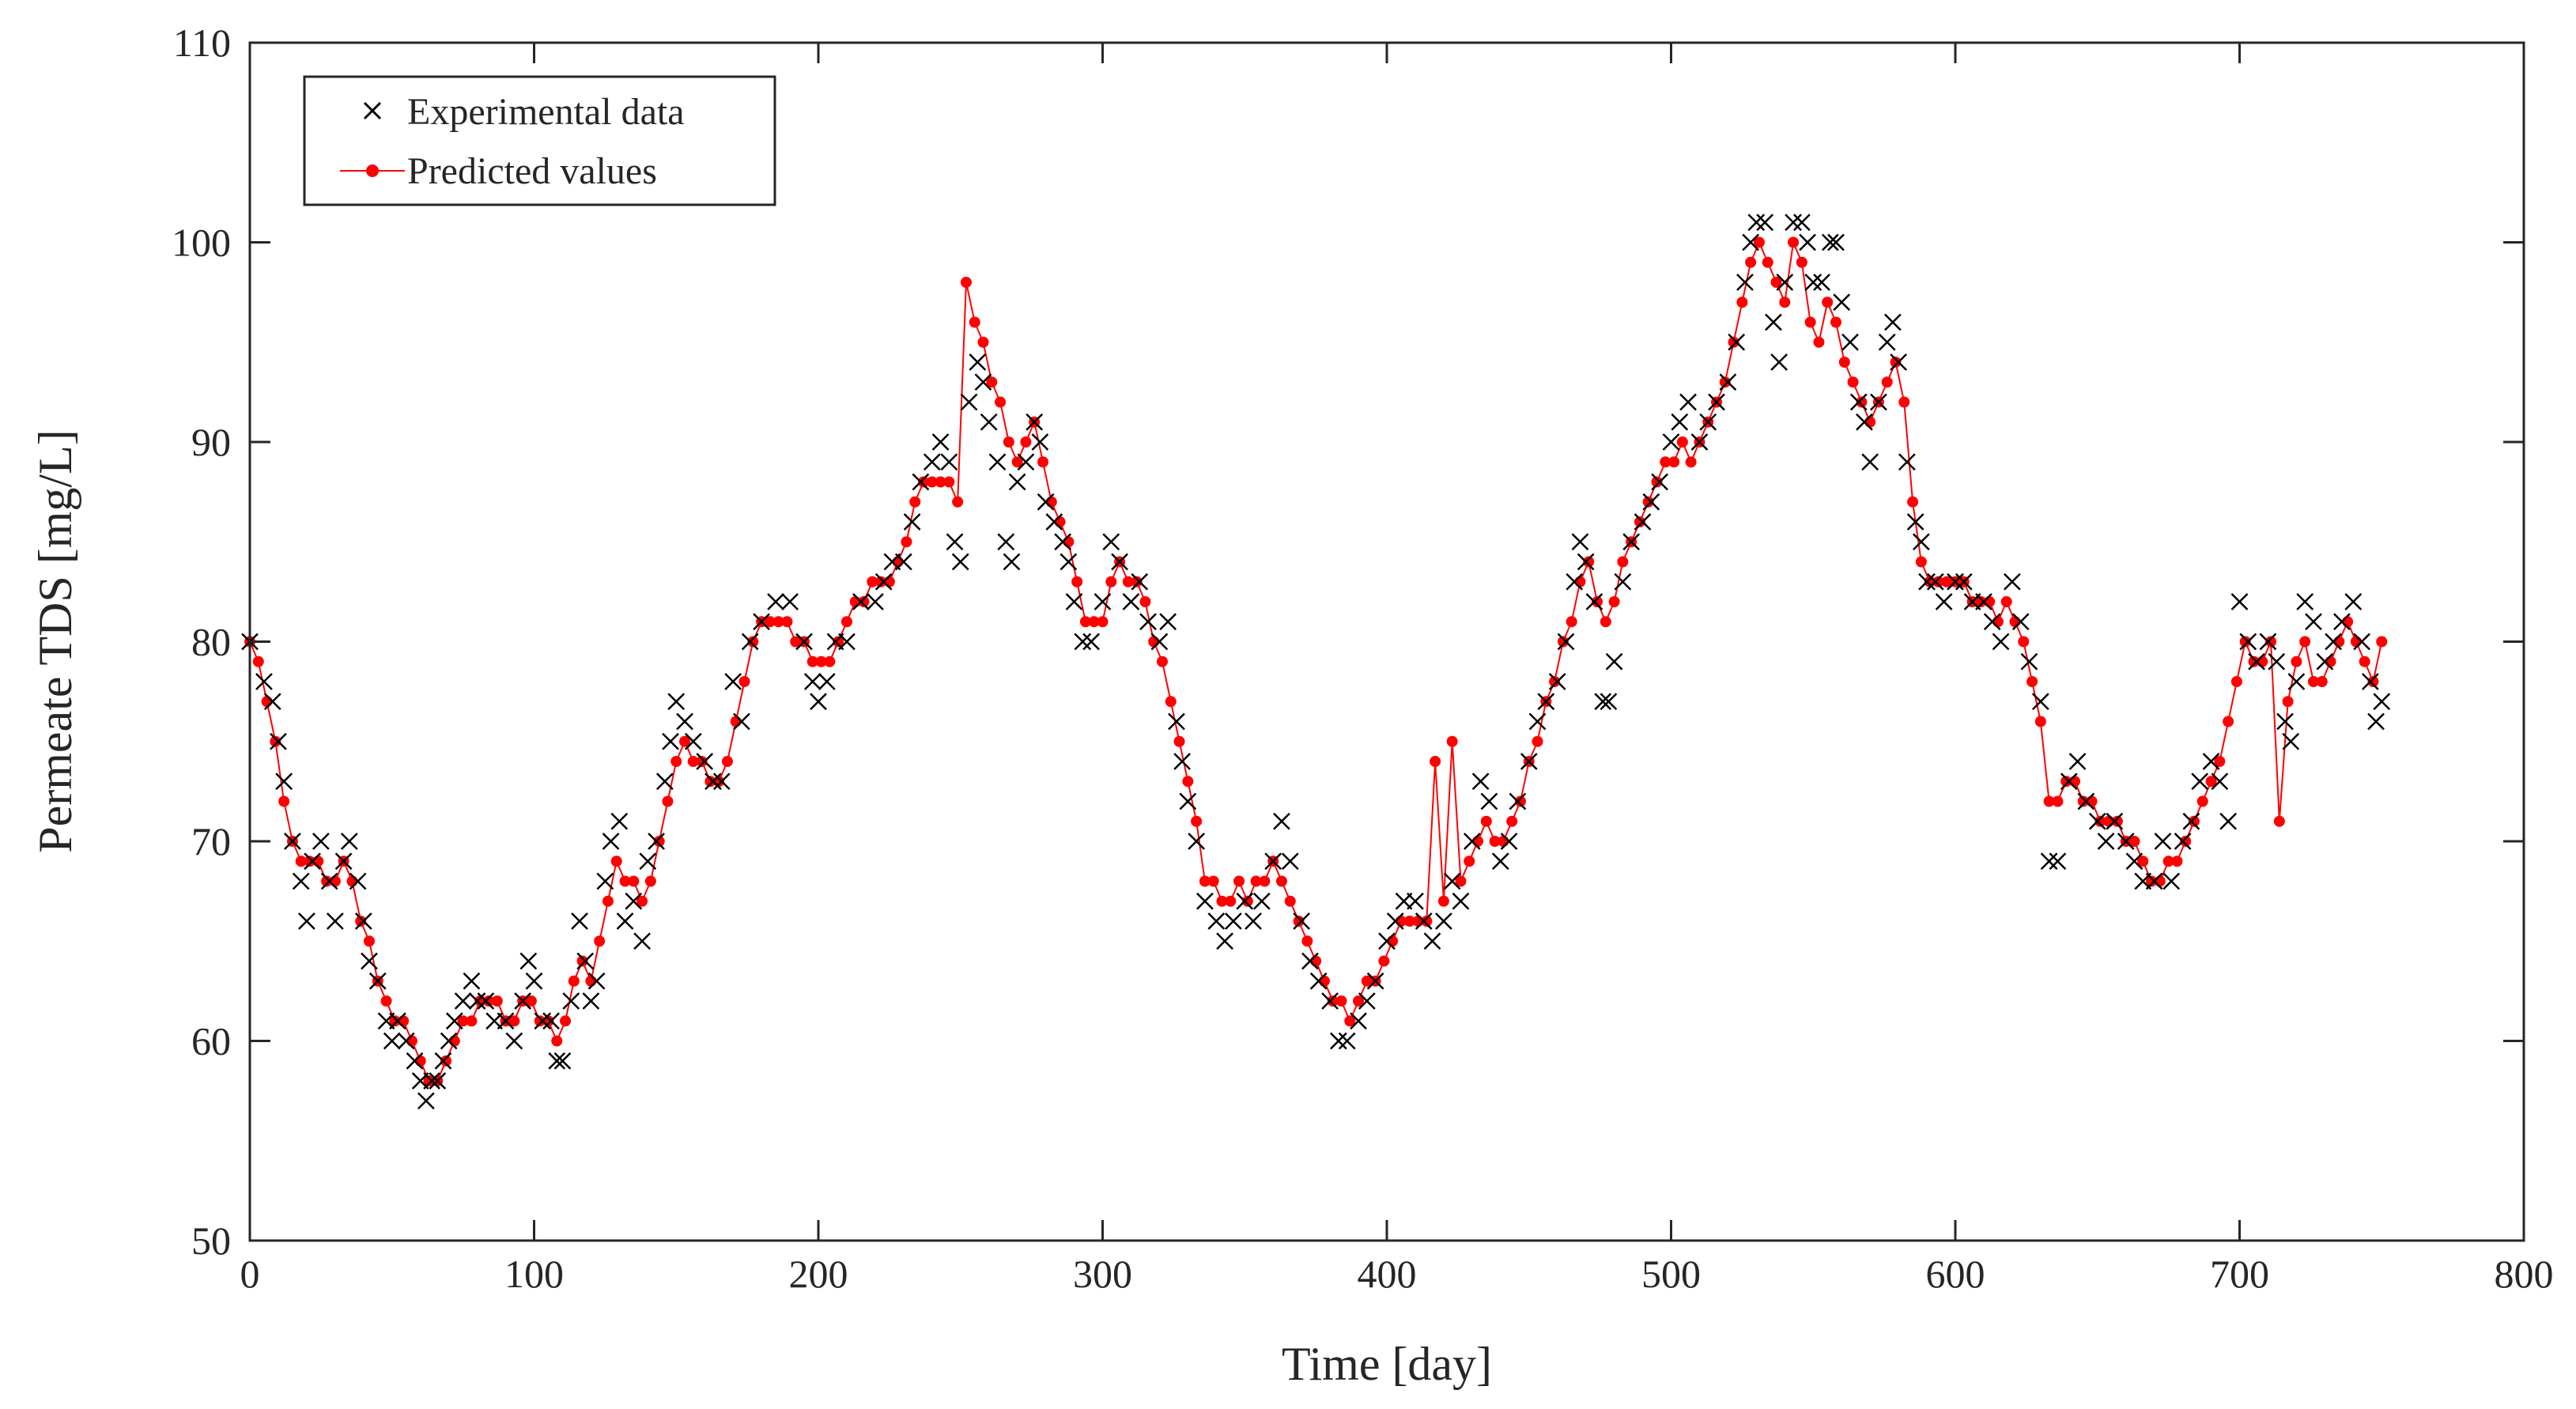 The height and width of the screenshot is (1409, 2576). Describe the element at coordinates (539, 140) in the screenshot. I see `legend-box` at that location.